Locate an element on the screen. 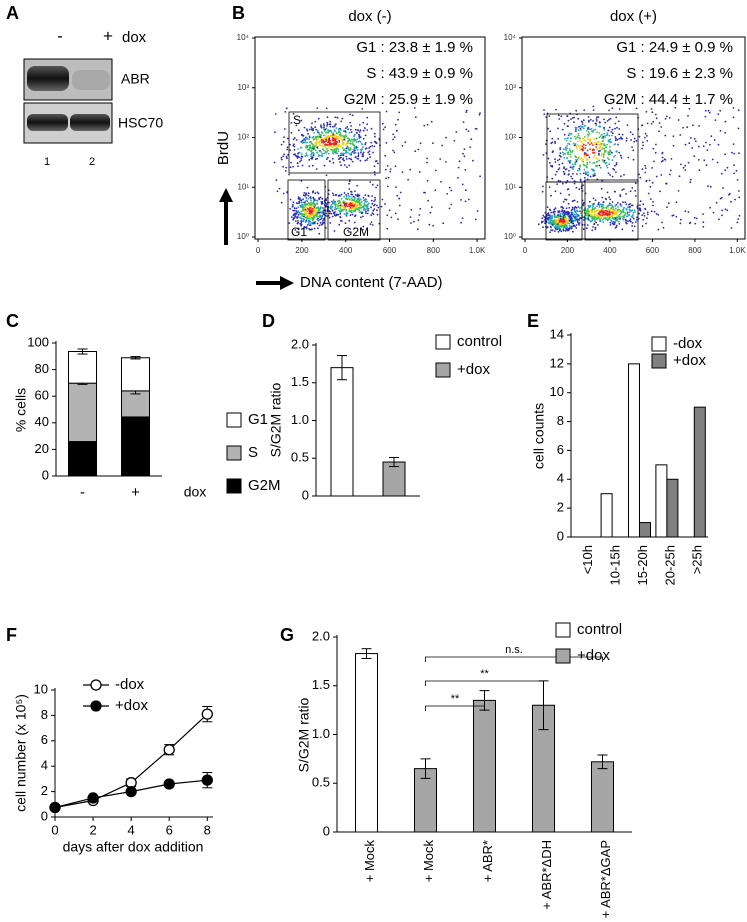 The image size is (747, 922). y-tick-label: 2.0 is located at coordinates (300, 343).